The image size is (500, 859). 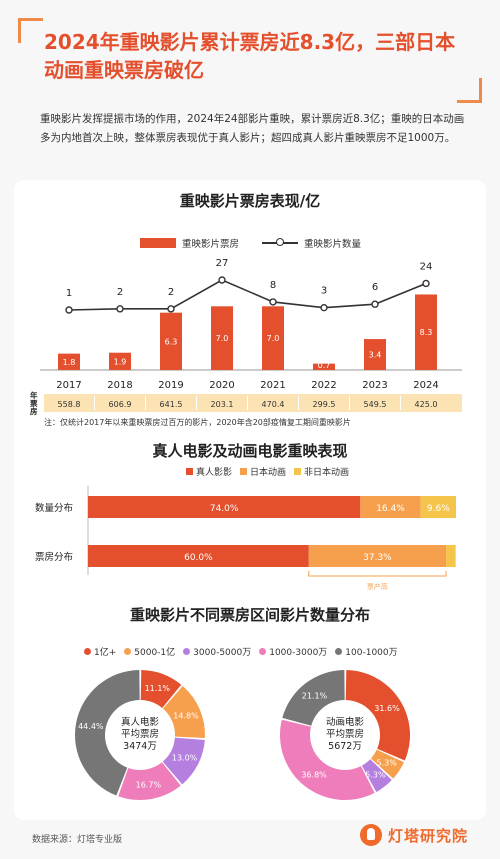 I want to click on bar-value-label: 7.0, so click(x=273, y=338).